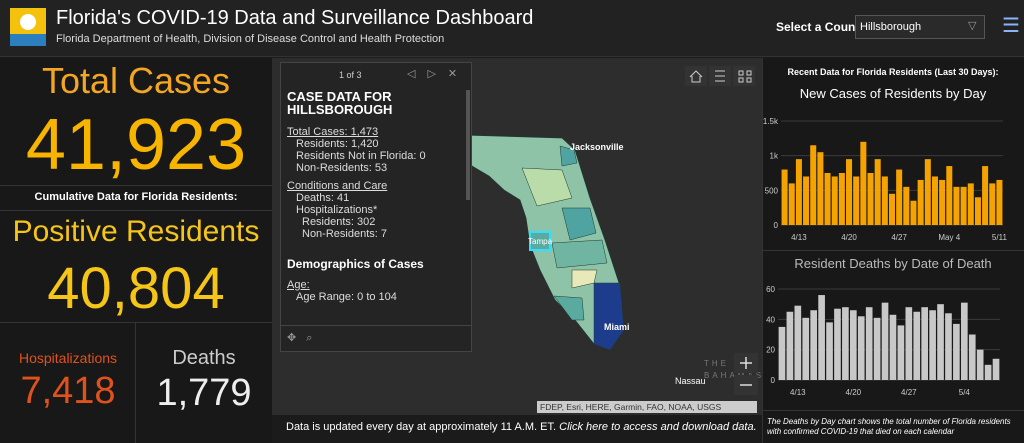 Image resolution: width=1024 pixels, height=443 pixels. Describe the element at coordinates (339, 222) in the screenshot. I see `popup-line: Residents: 302` at that location.